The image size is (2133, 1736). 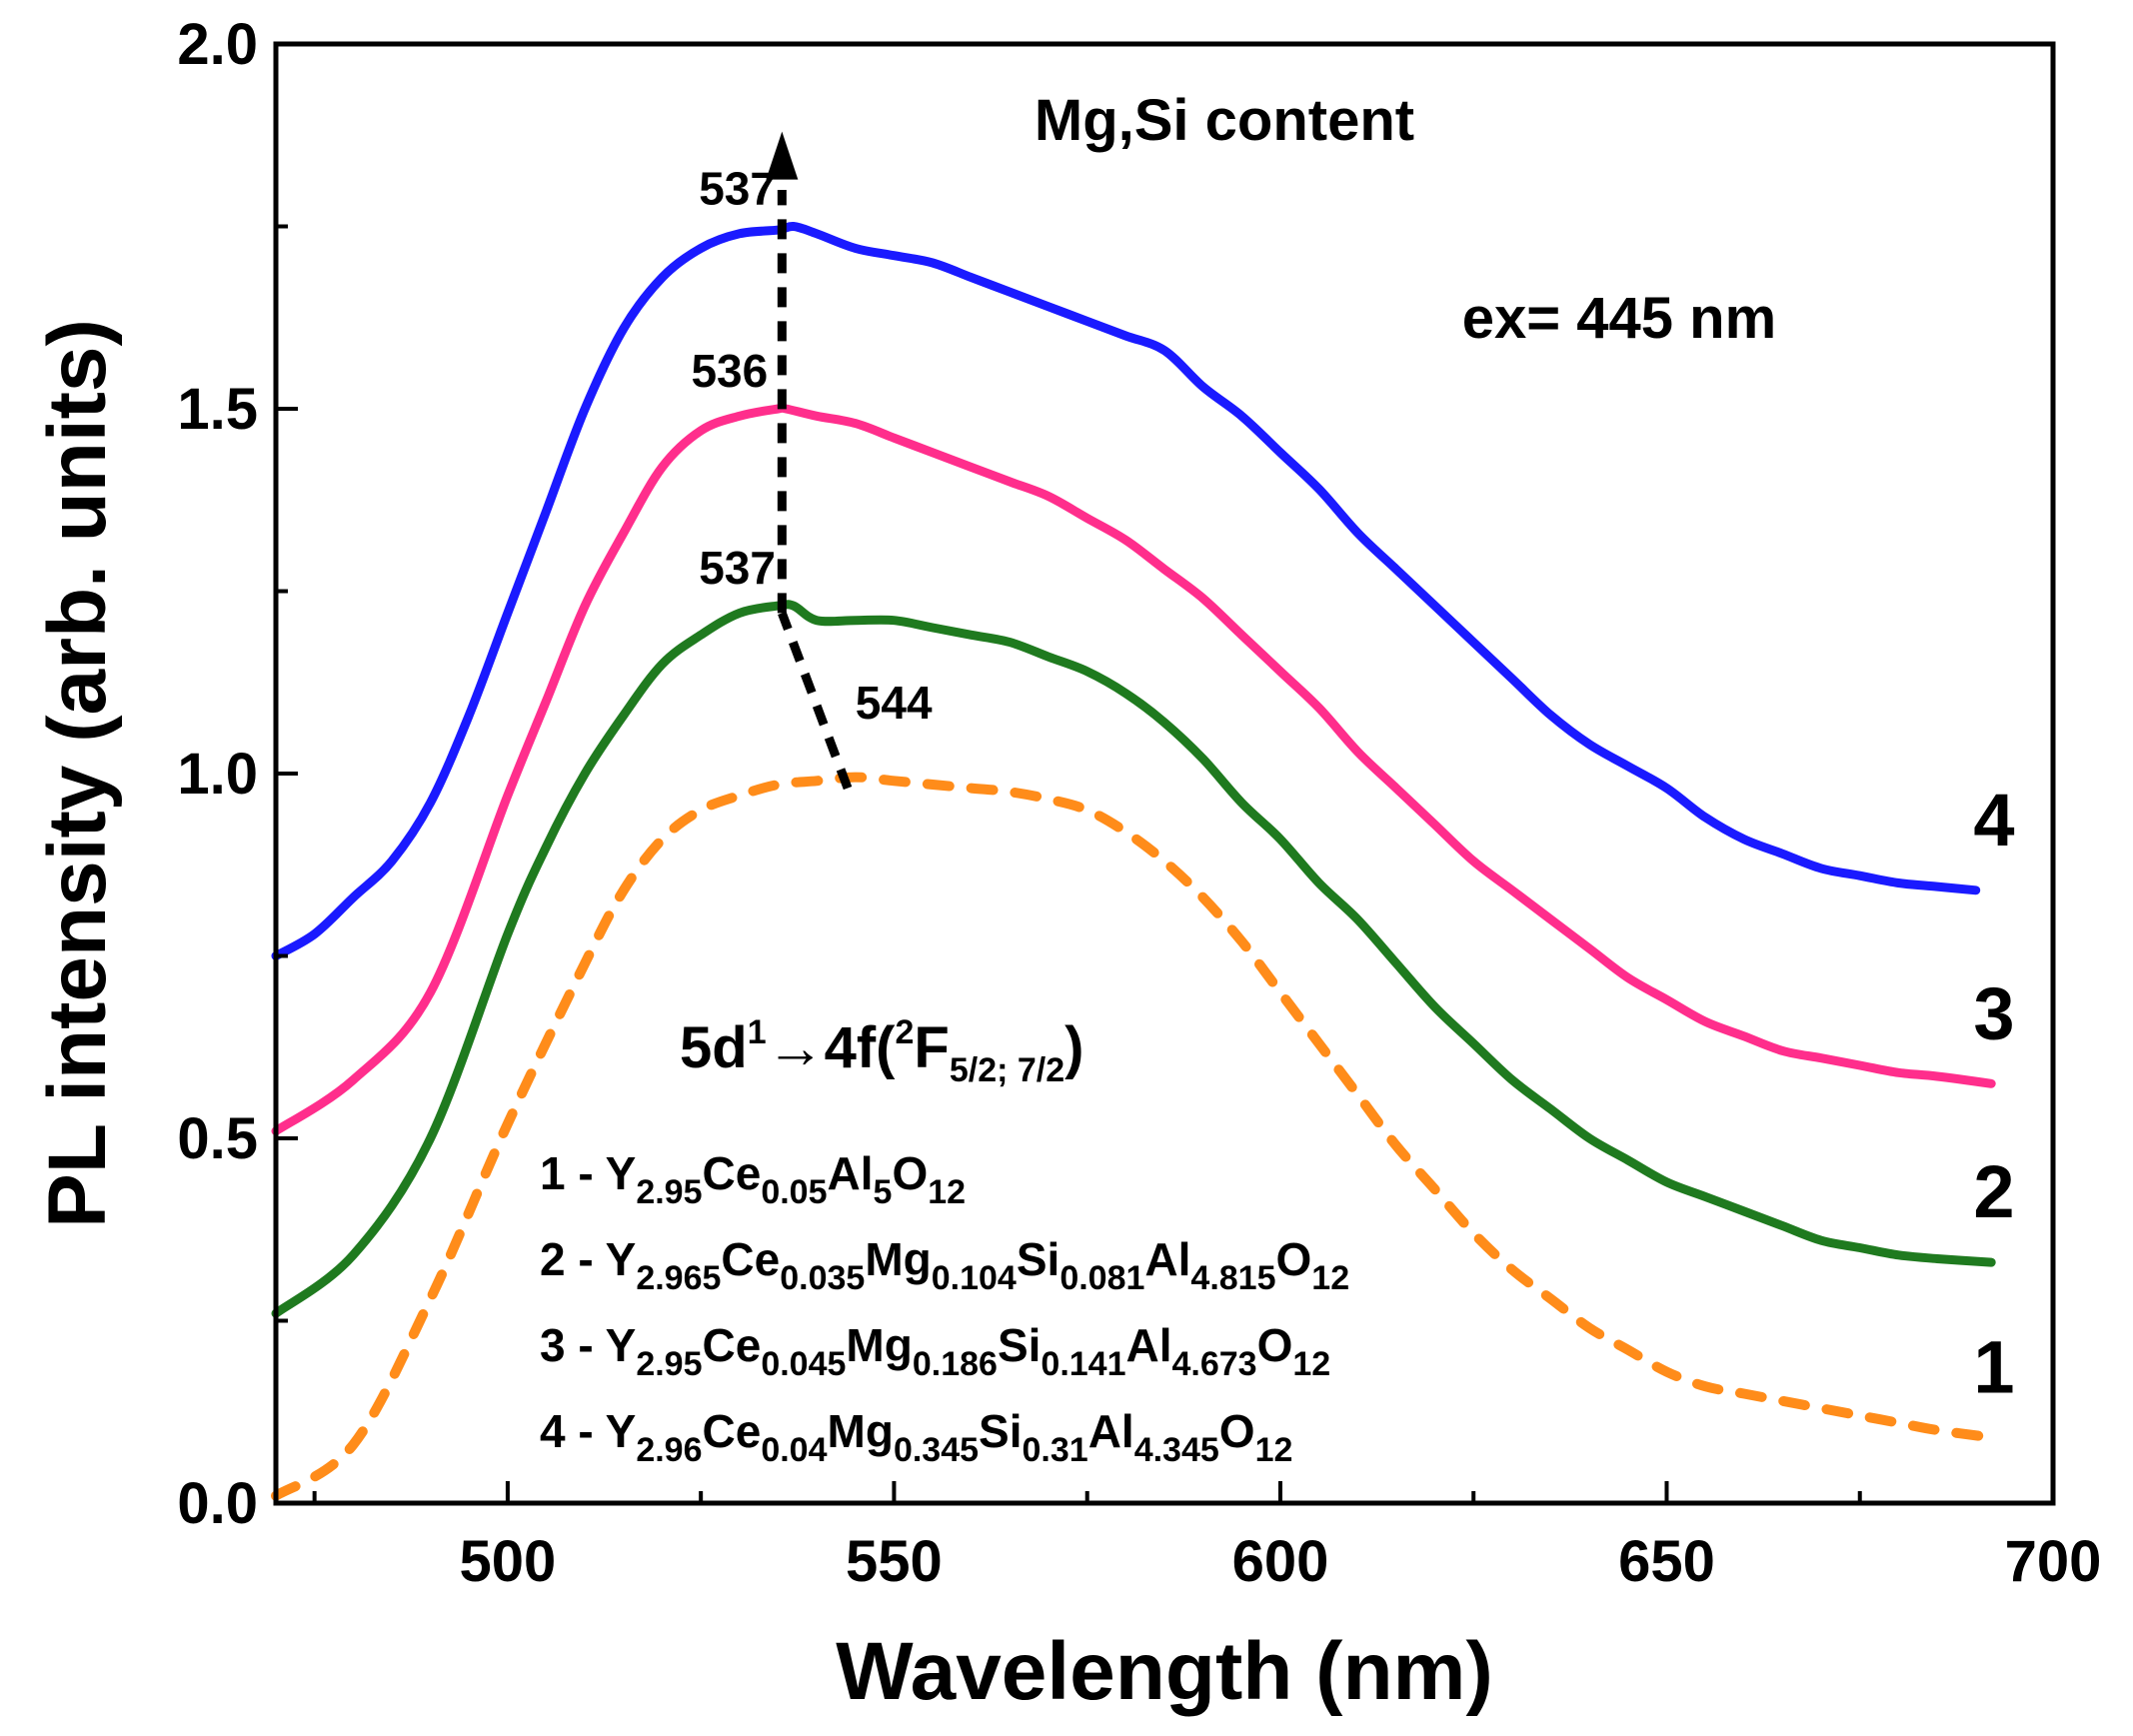 What do you see at coordinates (894, 1561) in the screenshot?
I see `x-tick-label: 550` at bounding box center [894, 1561].